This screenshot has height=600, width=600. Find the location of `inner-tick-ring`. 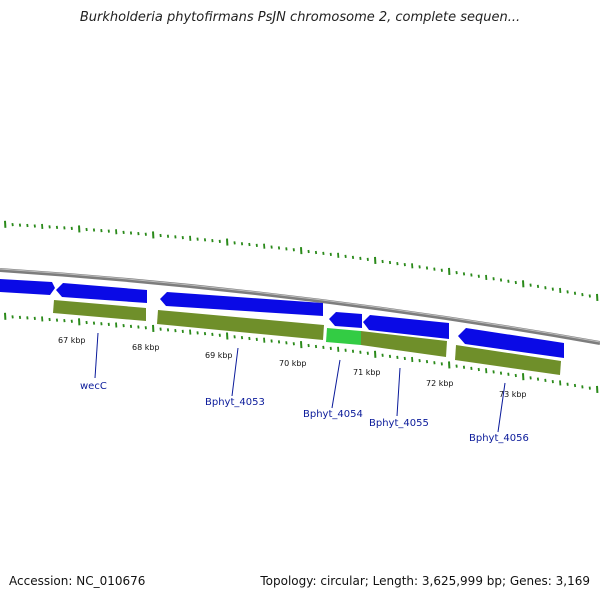

inner-tick-ring is located at coordinates (301, 353).